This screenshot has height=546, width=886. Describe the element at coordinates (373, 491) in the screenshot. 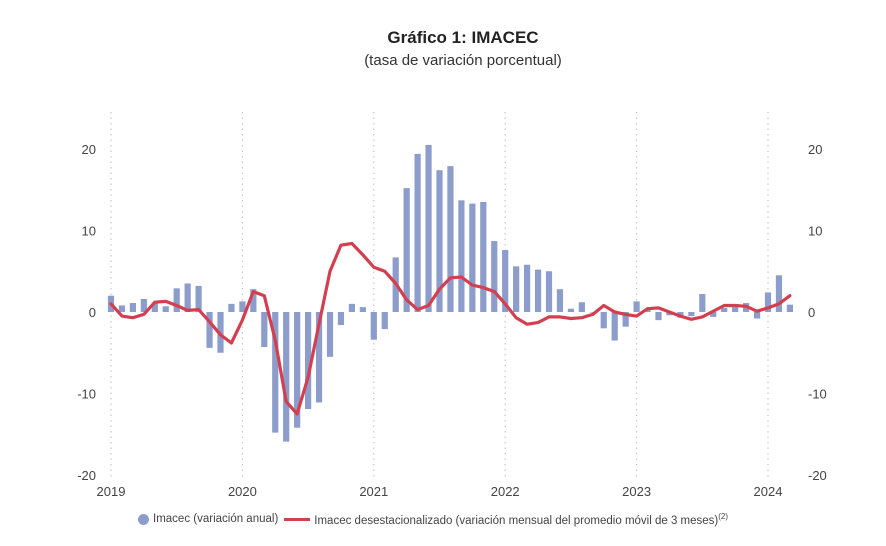

I see `x-tick-label: 2021` at that location.